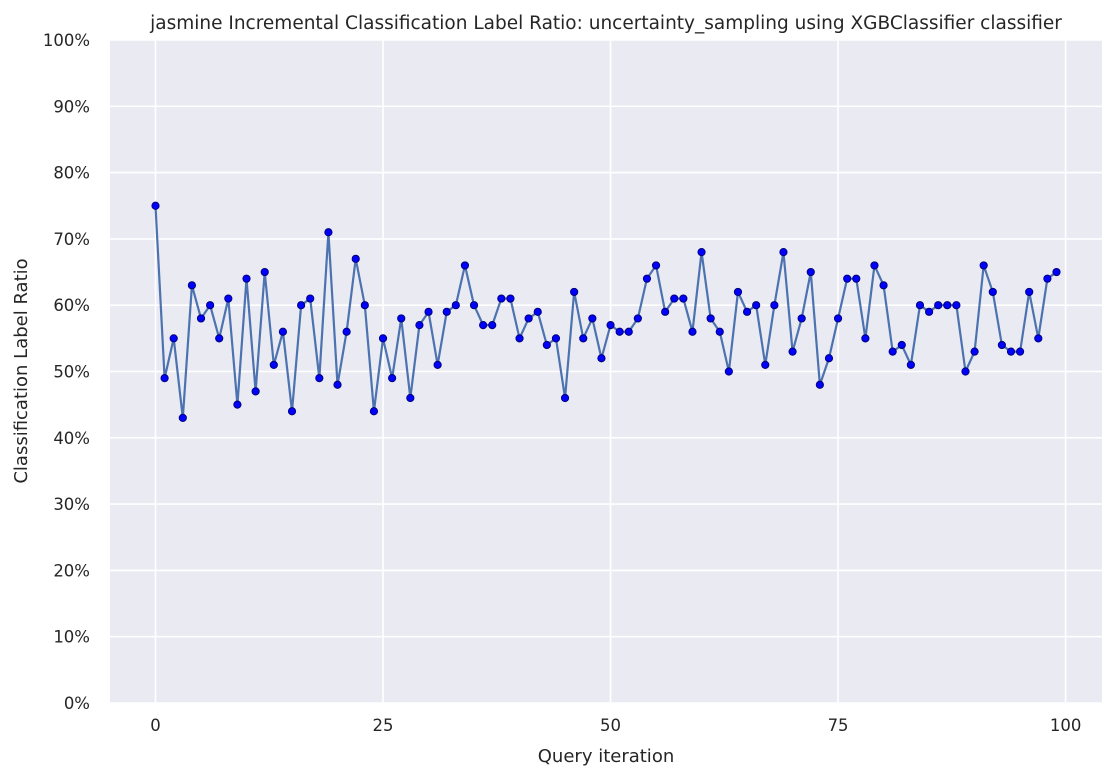 This screenshot has height=779, width=1115. Describe the element at coordinates (838, 725) in the screenshot. I see `x-tick-label: 75` at that location.